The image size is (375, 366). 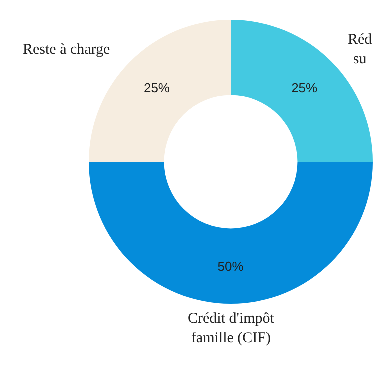 What do you see at coordinates (67, 50) in the screenshot?
I see `slice-label: Reste à charge` at bounding box center [67, 50].